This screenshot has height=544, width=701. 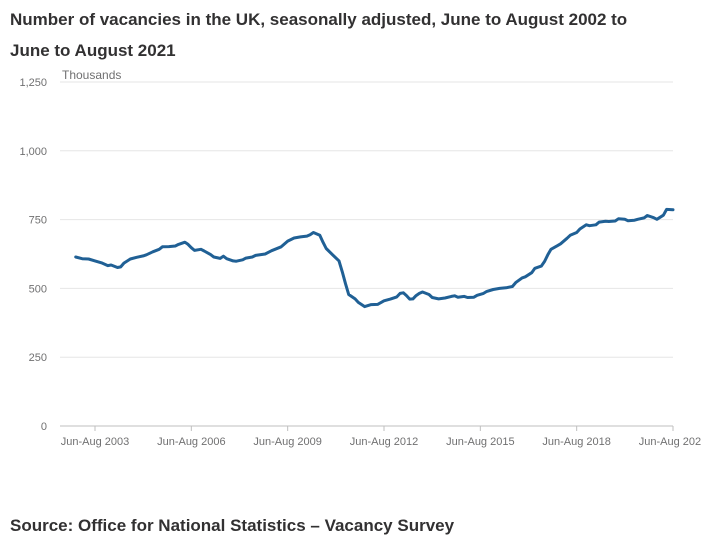 What do you see at coordinates (287, 442) in the screenshot?
I see `x-tick-label: Jun-Aug 2009` at bounding box center [287, 442].